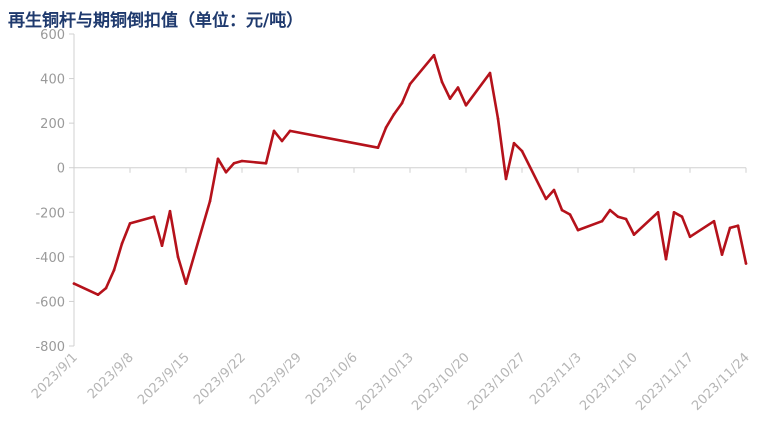  I want to click on y-tick-label: 400, so click(52, 80).